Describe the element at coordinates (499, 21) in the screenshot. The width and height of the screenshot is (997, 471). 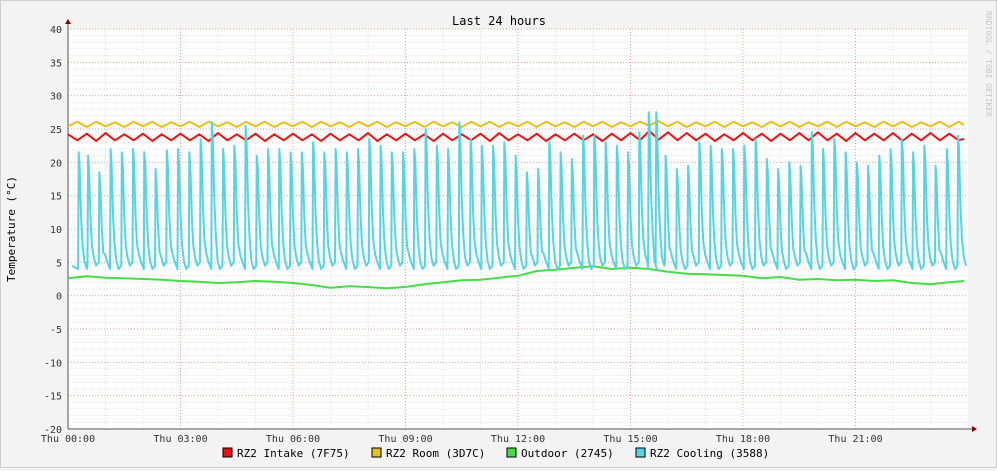
I see `chart-title: Last 24 hours` at that location.